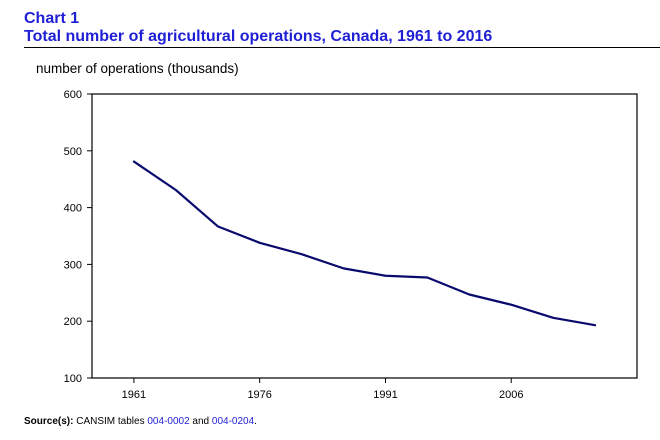  What do you see at coordinates (73, 209) in the screenshot?
I see `y-tick-label: 400` at bounding box center [73, 209].